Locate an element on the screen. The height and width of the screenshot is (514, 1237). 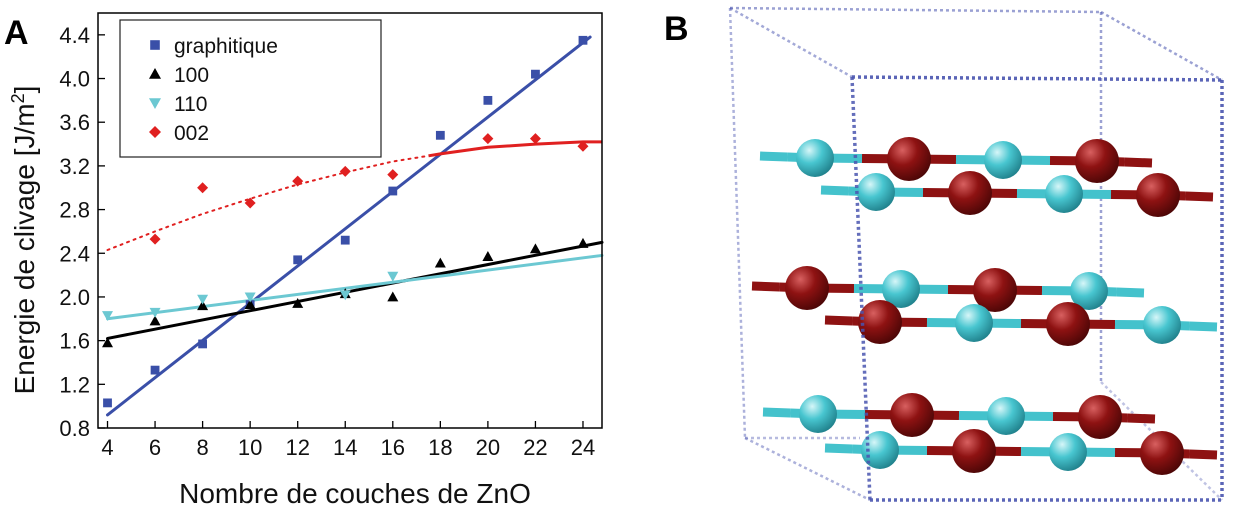
y-tick-label: 2.8 is located at coordinates (74, 210).